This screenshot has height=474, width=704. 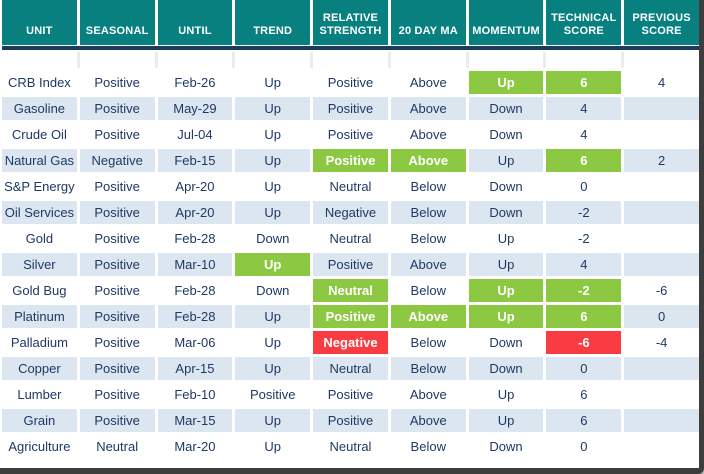 What do you see at coordinates (195, 82) in the screenshot?
I see `cell-crb-index-until: Feb-26` at bounding box center [195, 82].